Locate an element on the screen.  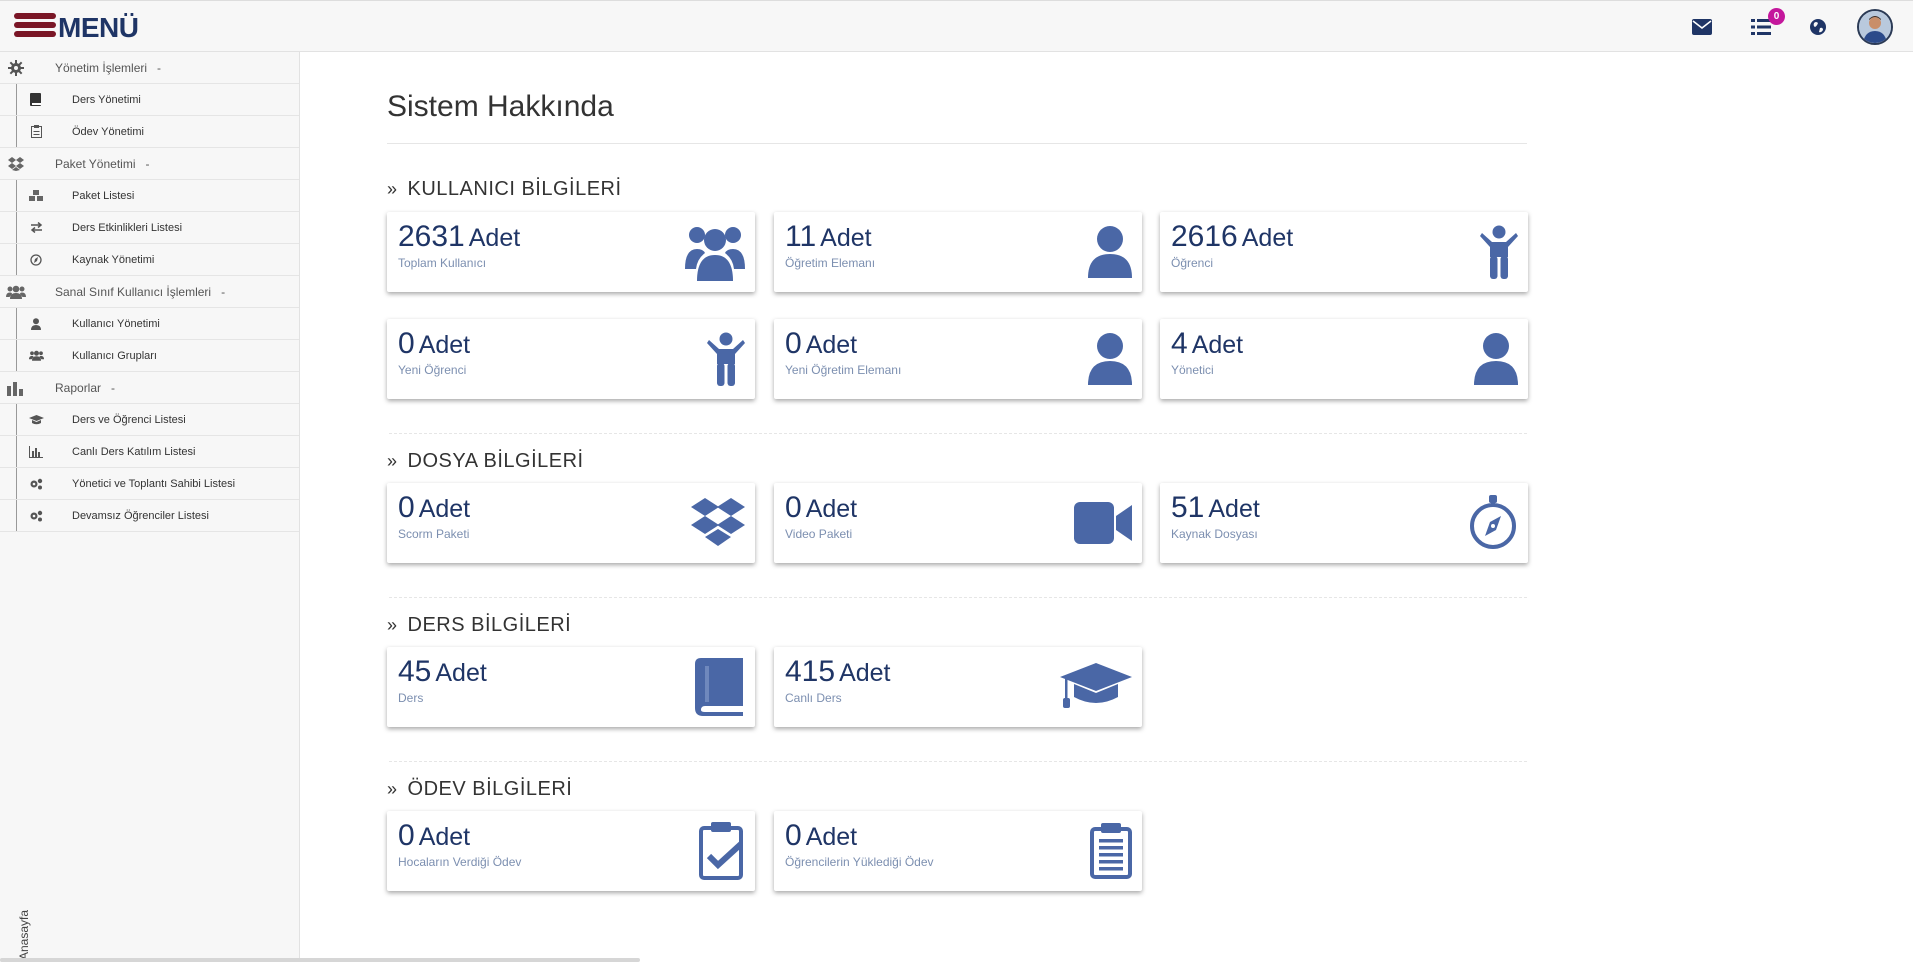
video-camera-icon is located at coordinates (1101, 523).